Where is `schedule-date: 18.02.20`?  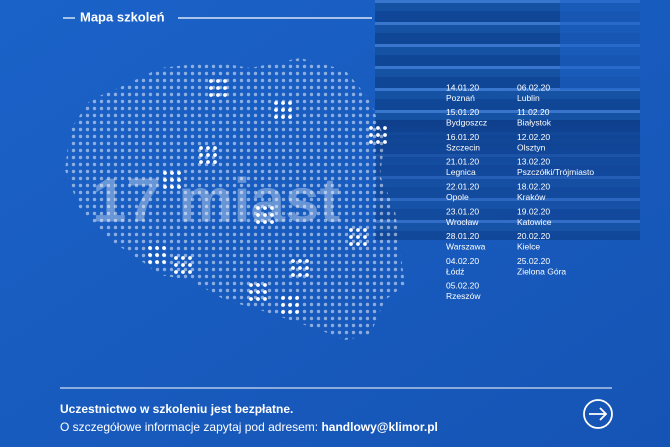
schedule-date: 18.02.20 is located at coordinates (533, 186).